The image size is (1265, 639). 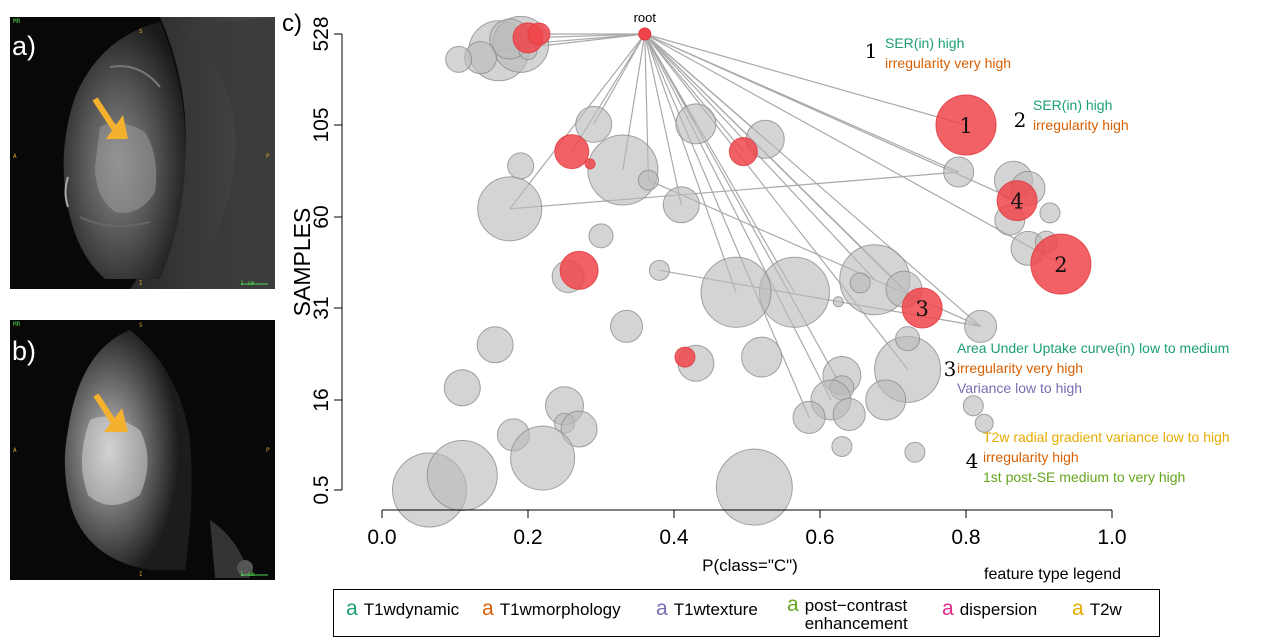 What do you see at coordinates (17, 21) in the screenshot?
I see `mri-a-corner-label: MR` at bounding box center [17, 21].